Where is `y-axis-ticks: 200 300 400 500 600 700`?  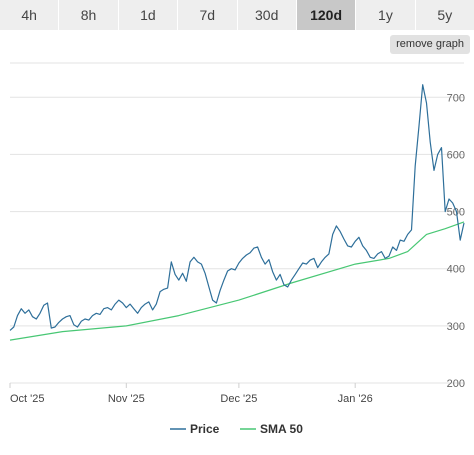 y-axis-ticks: 200 300 400 500 600 700 is located at coordinates (456, 241).